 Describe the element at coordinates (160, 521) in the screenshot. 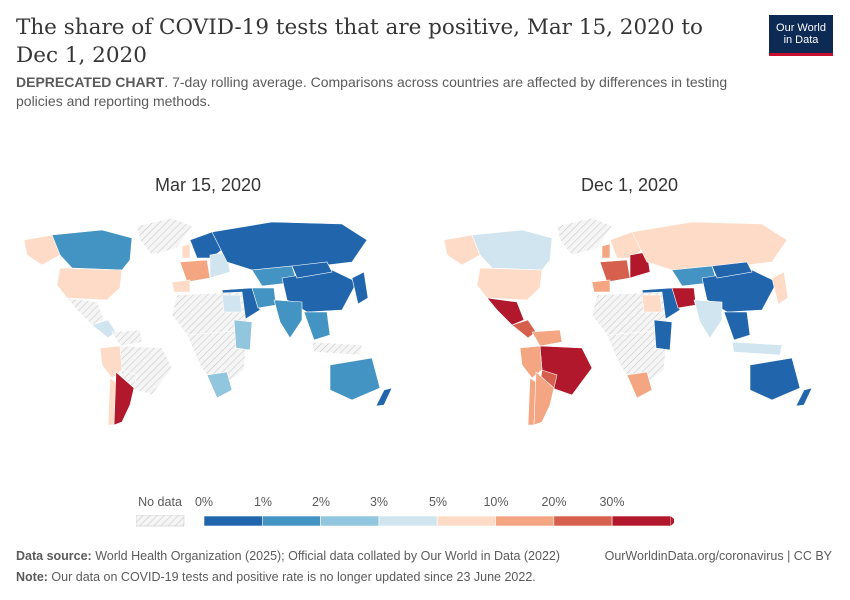

I see `legend-no-data-swatch` at that location.